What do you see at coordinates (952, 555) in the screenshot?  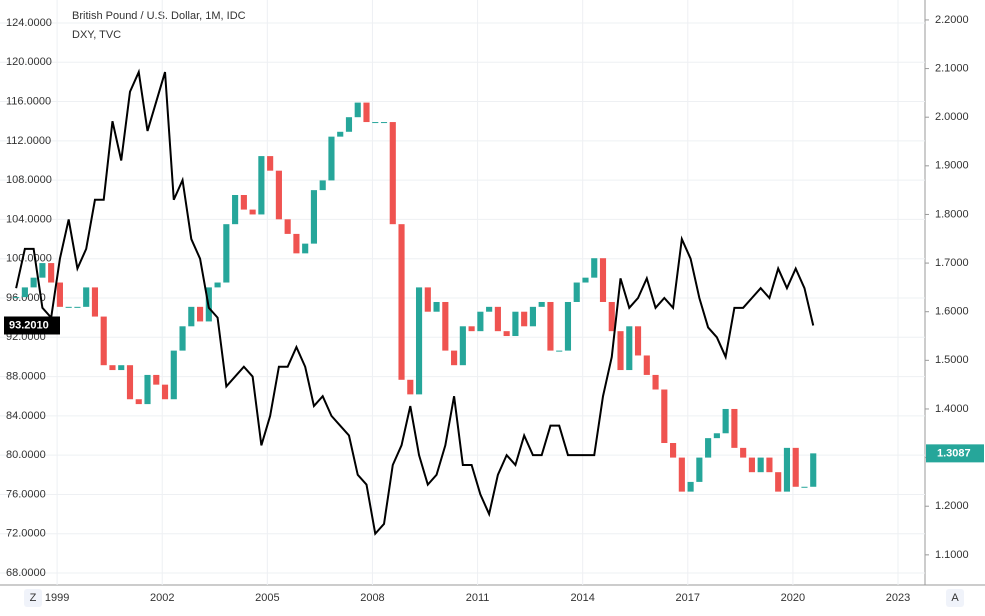 I see `y2-tick-label: 1.1000` at bounding box center [952, 555].